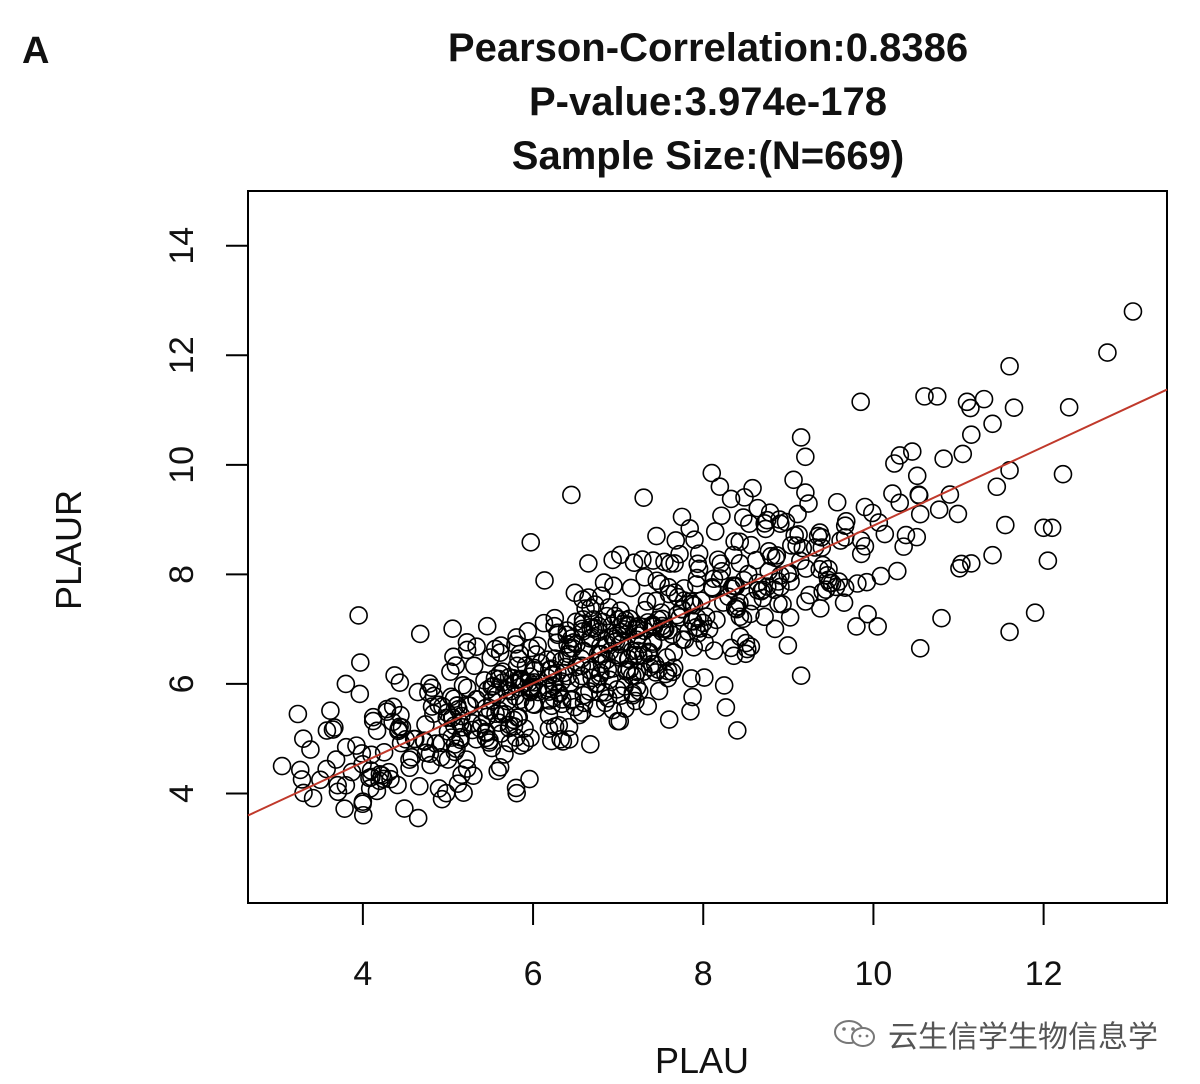  I want to click on watermark-text: 云生信学生物信息学, so click(1023, 1037).